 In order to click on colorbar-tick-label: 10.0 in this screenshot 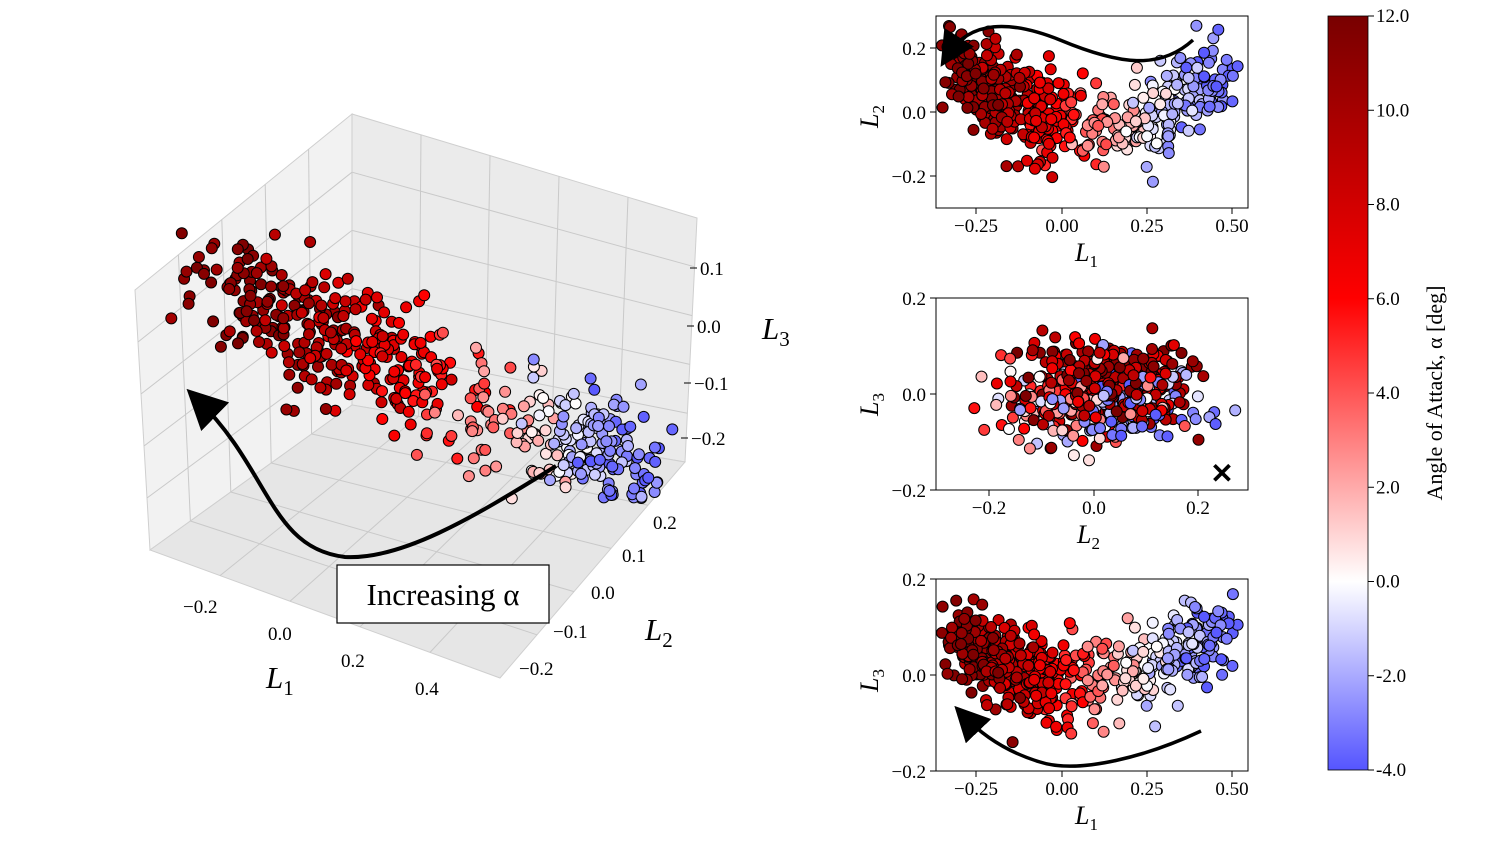, I will do `click(1392, 110)`.